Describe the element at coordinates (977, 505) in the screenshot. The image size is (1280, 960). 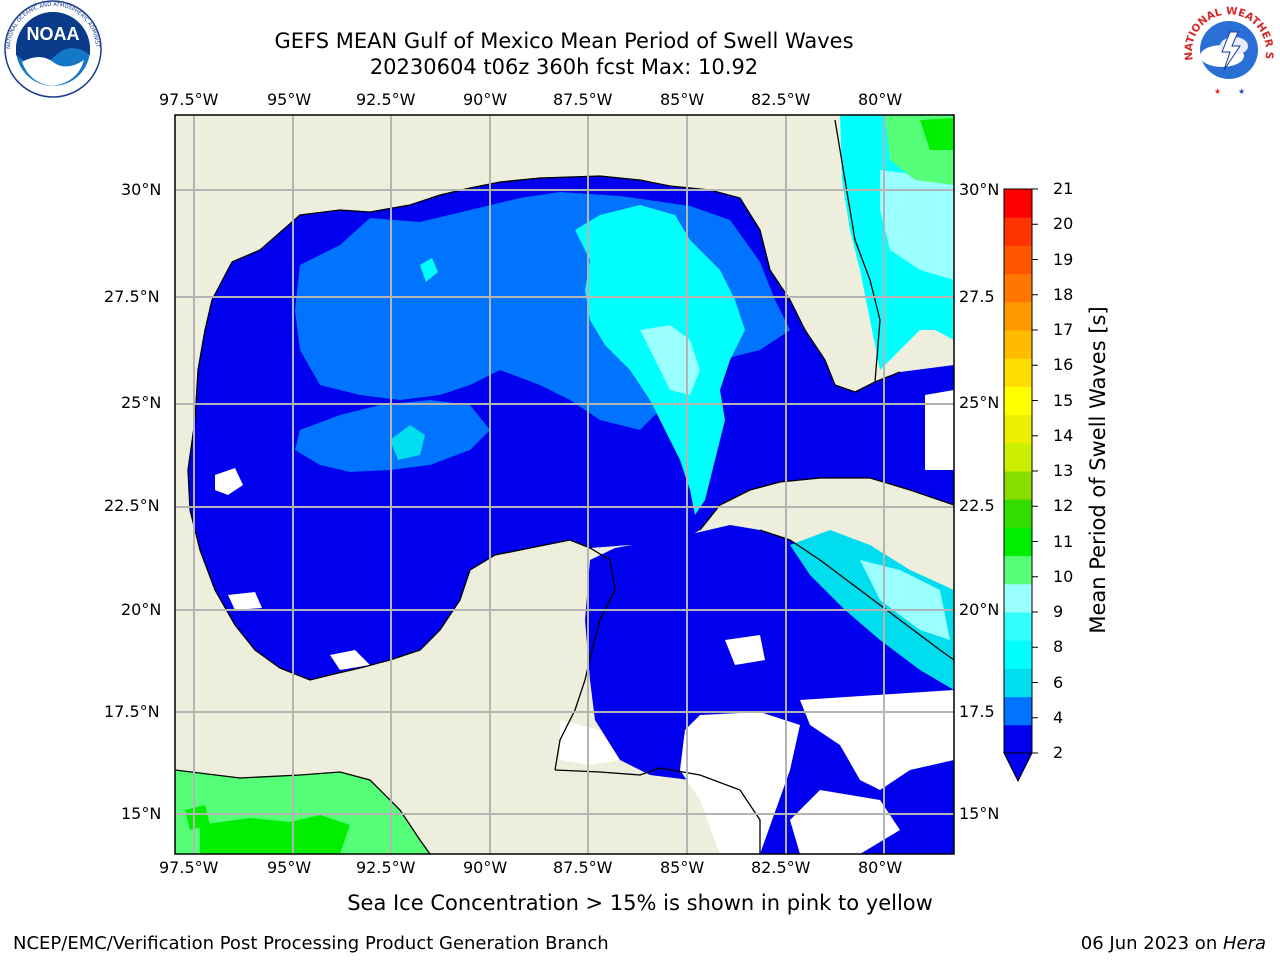
I see `lat-label: 22.5` at that location.